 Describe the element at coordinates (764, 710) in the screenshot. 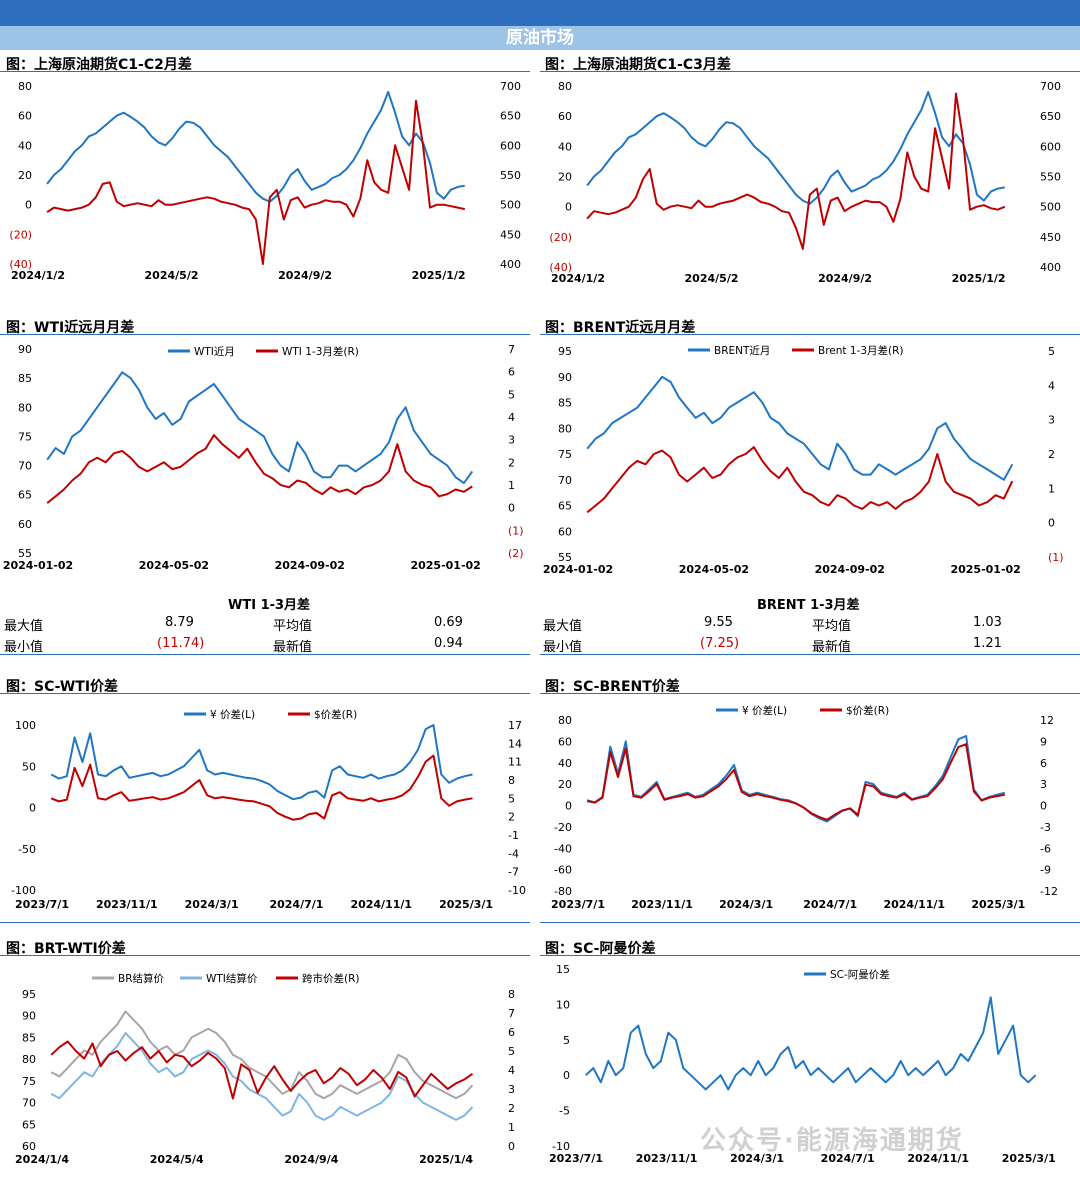

I see `legend-label: ¥ 价差(L)` at that location.